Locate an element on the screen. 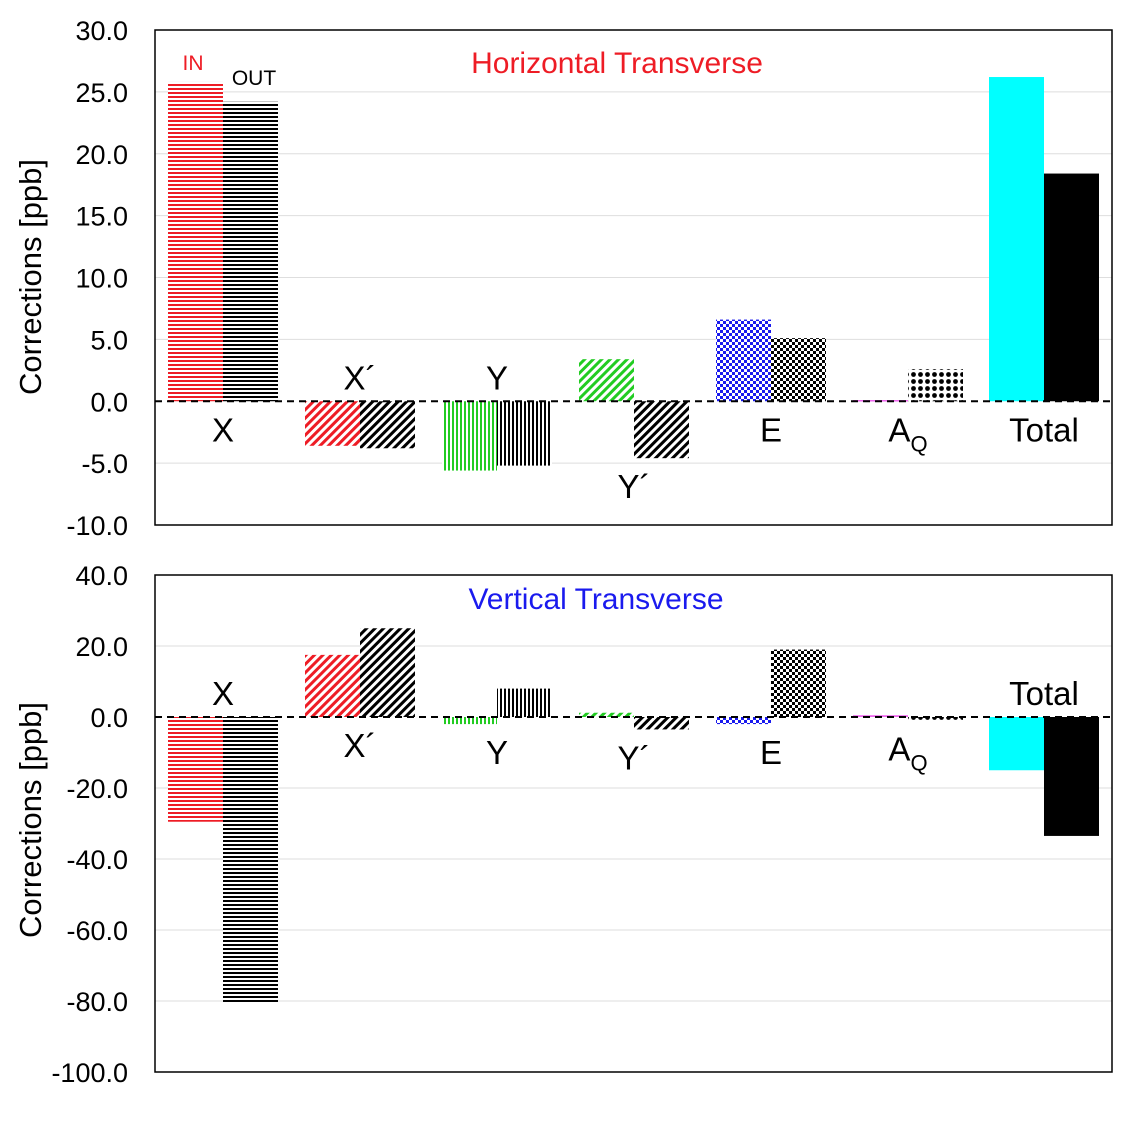 Image resolution: width=1132 pixels, height=1125 pixels. y-tick-label: 15.0 is located at coordinates (101, 217).